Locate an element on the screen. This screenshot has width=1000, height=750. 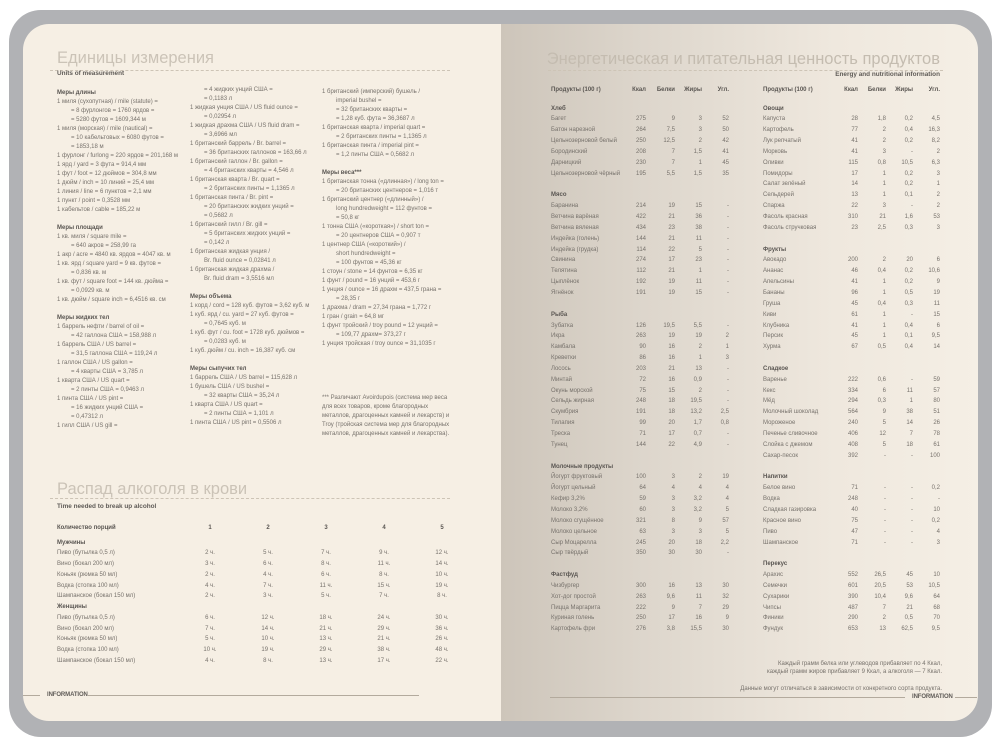
section-spacer is located at coordinates (123, 219).